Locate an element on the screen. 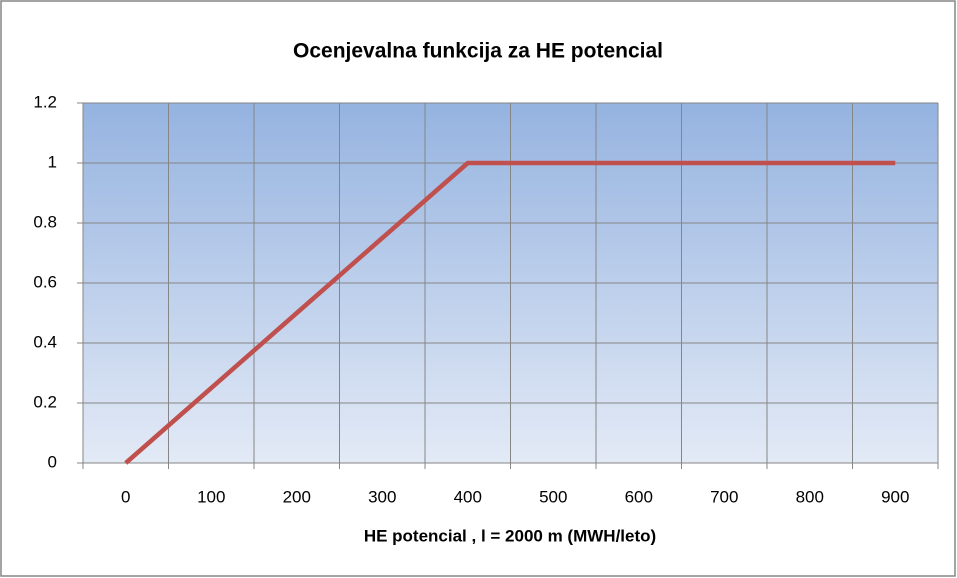  x-axis-title: HE potencial , l = 2000 m (MWH/leto) is located at coordinates (510, 535).